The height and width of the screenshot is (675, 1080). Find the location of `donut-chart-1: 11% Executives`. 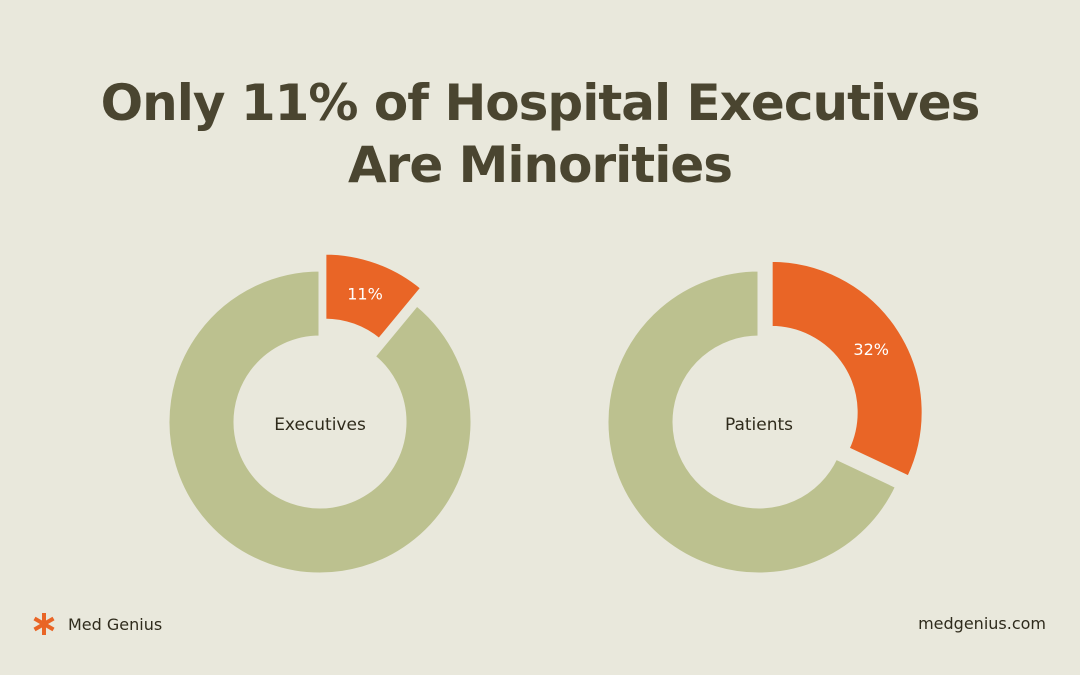

donut-chart-1: 11% Executives is located at coordinates (320, 413).